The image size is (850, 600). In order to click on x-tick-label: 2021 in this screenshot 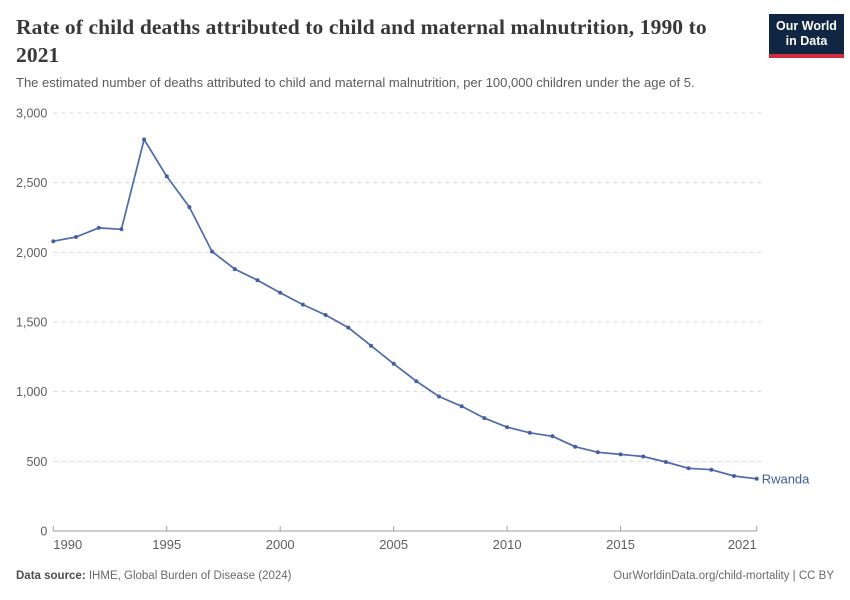, I will do `click(742, 544)`.